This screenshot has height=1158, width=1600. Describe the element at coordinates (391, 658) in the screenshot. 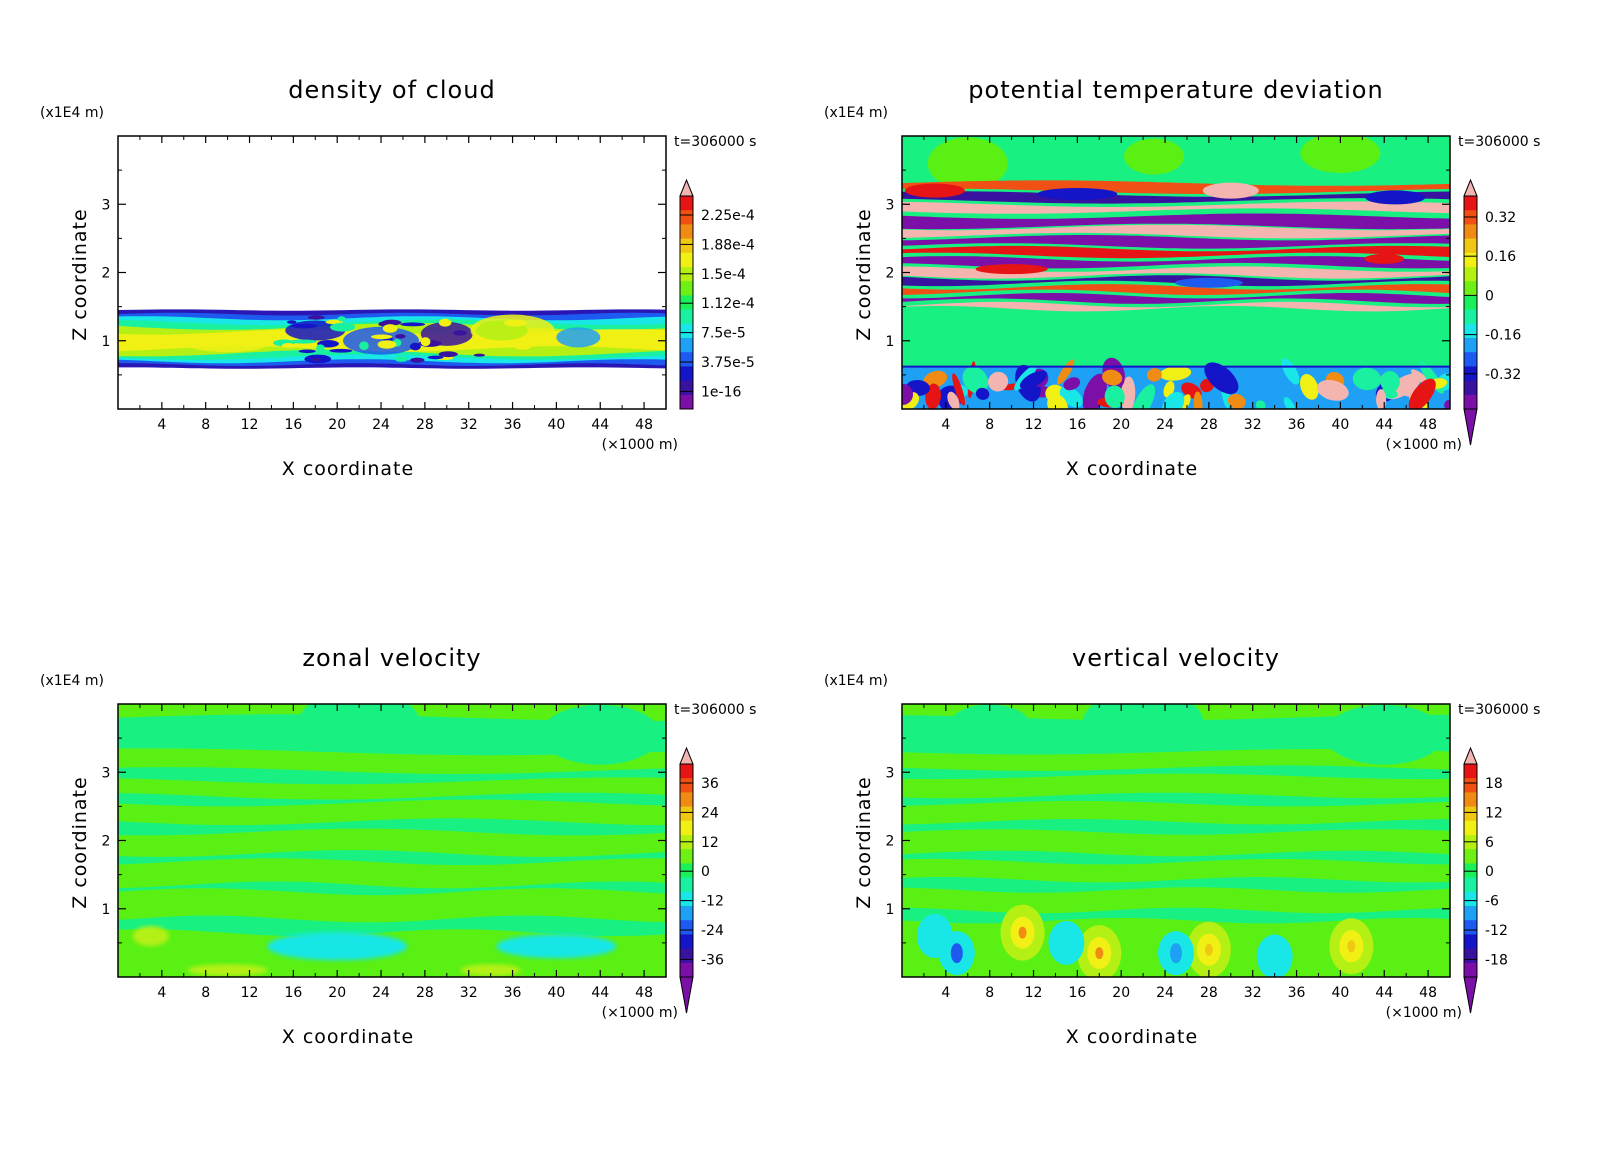

I see `chart-title: zonal velocity` at that location.